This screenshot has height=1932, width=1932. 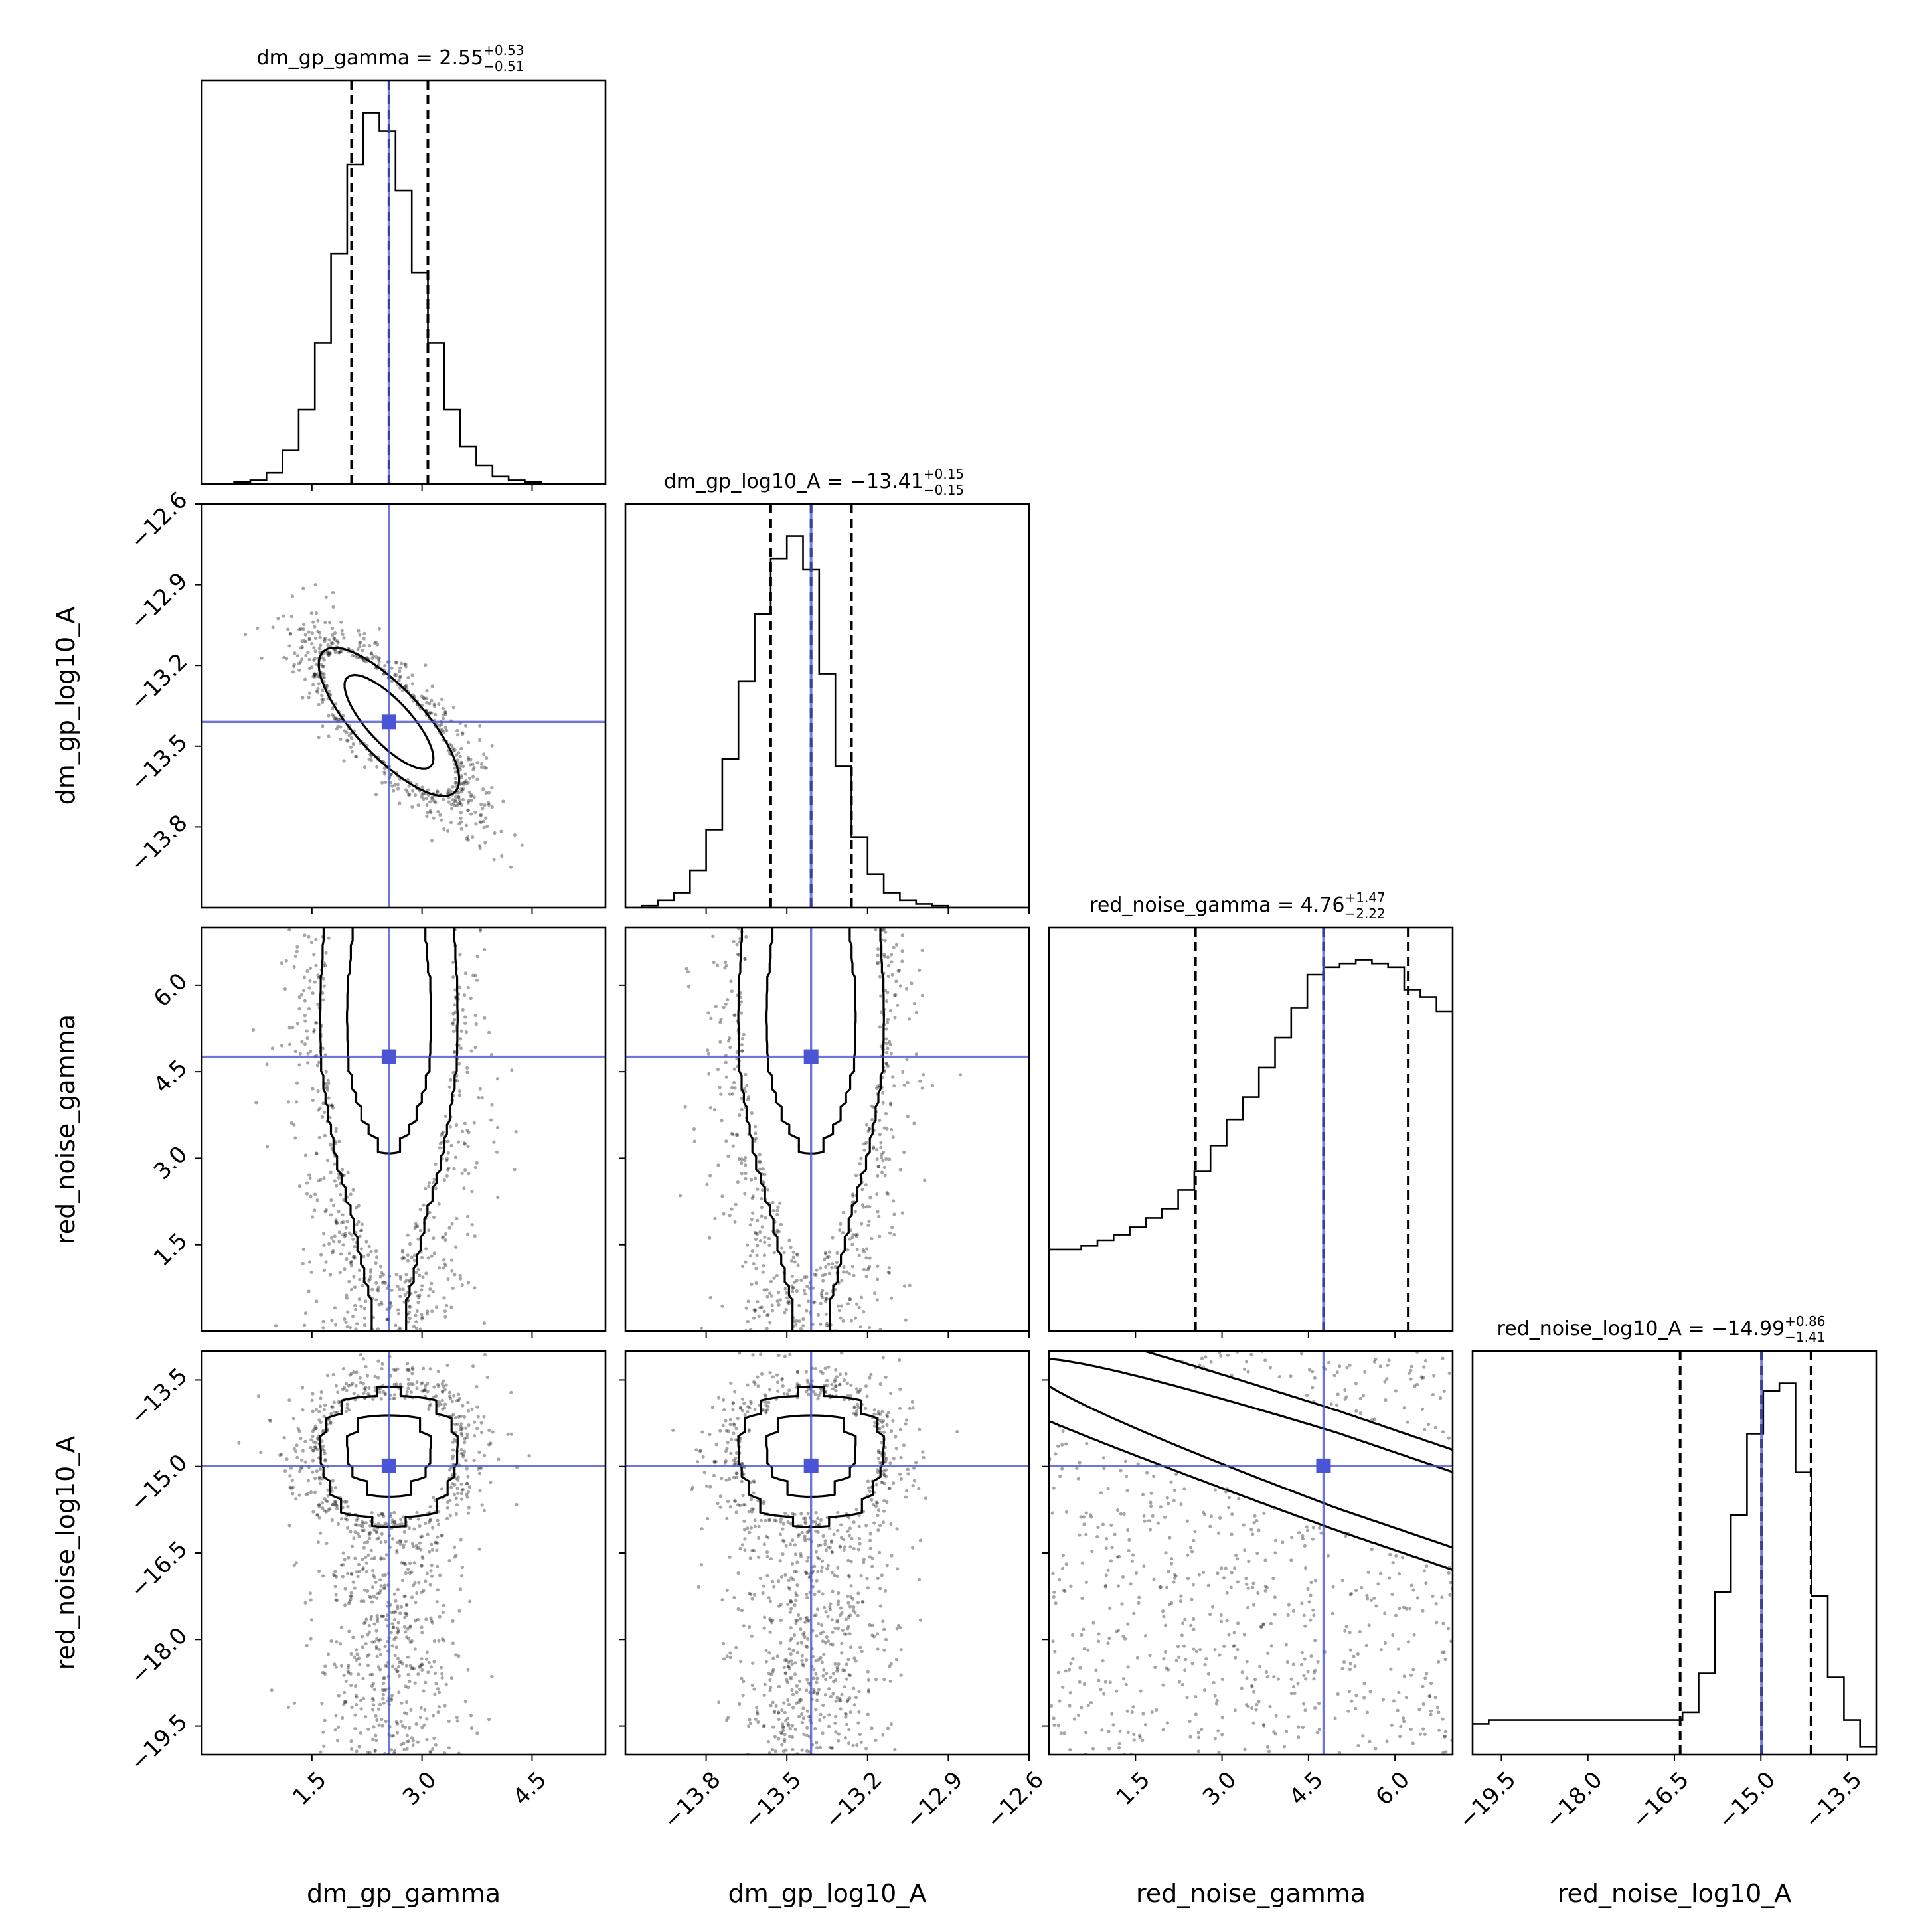 What do you see at coordinates (1251, 1105) in the screenshot?
I see `histogram-step-red-noise-gamma` at bounding box center [1251, 1105].